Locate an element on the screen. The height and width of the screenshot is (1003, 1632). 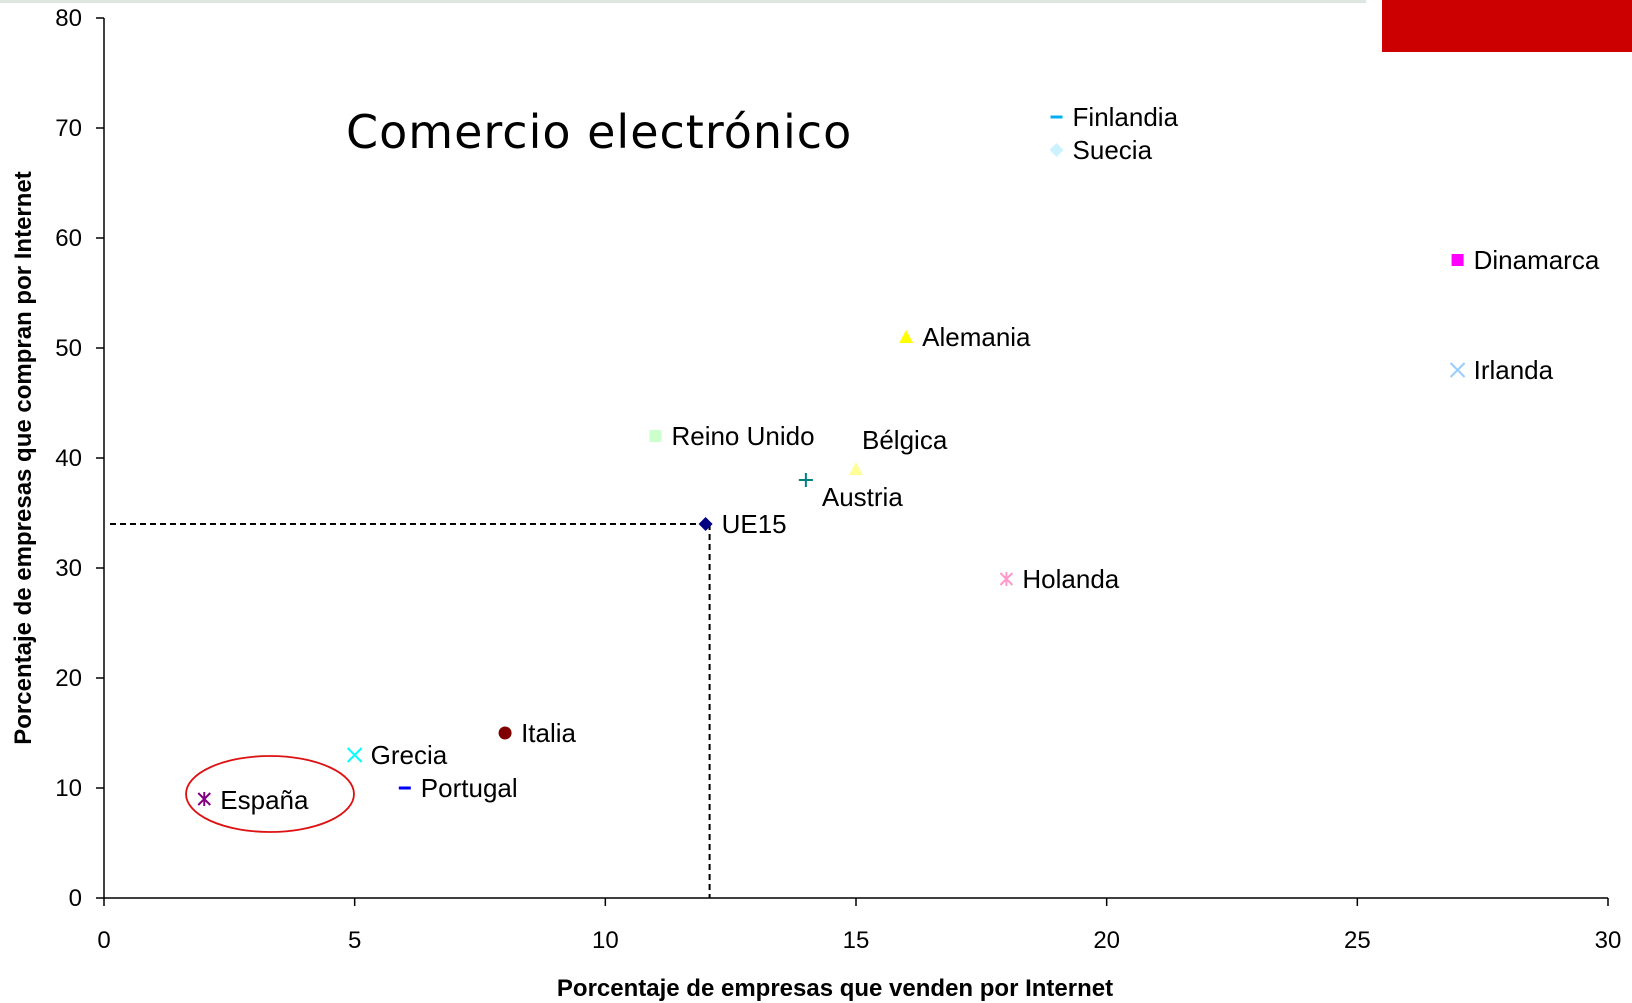
espana-highlight-ellipse is located at coordinates (270, 794).